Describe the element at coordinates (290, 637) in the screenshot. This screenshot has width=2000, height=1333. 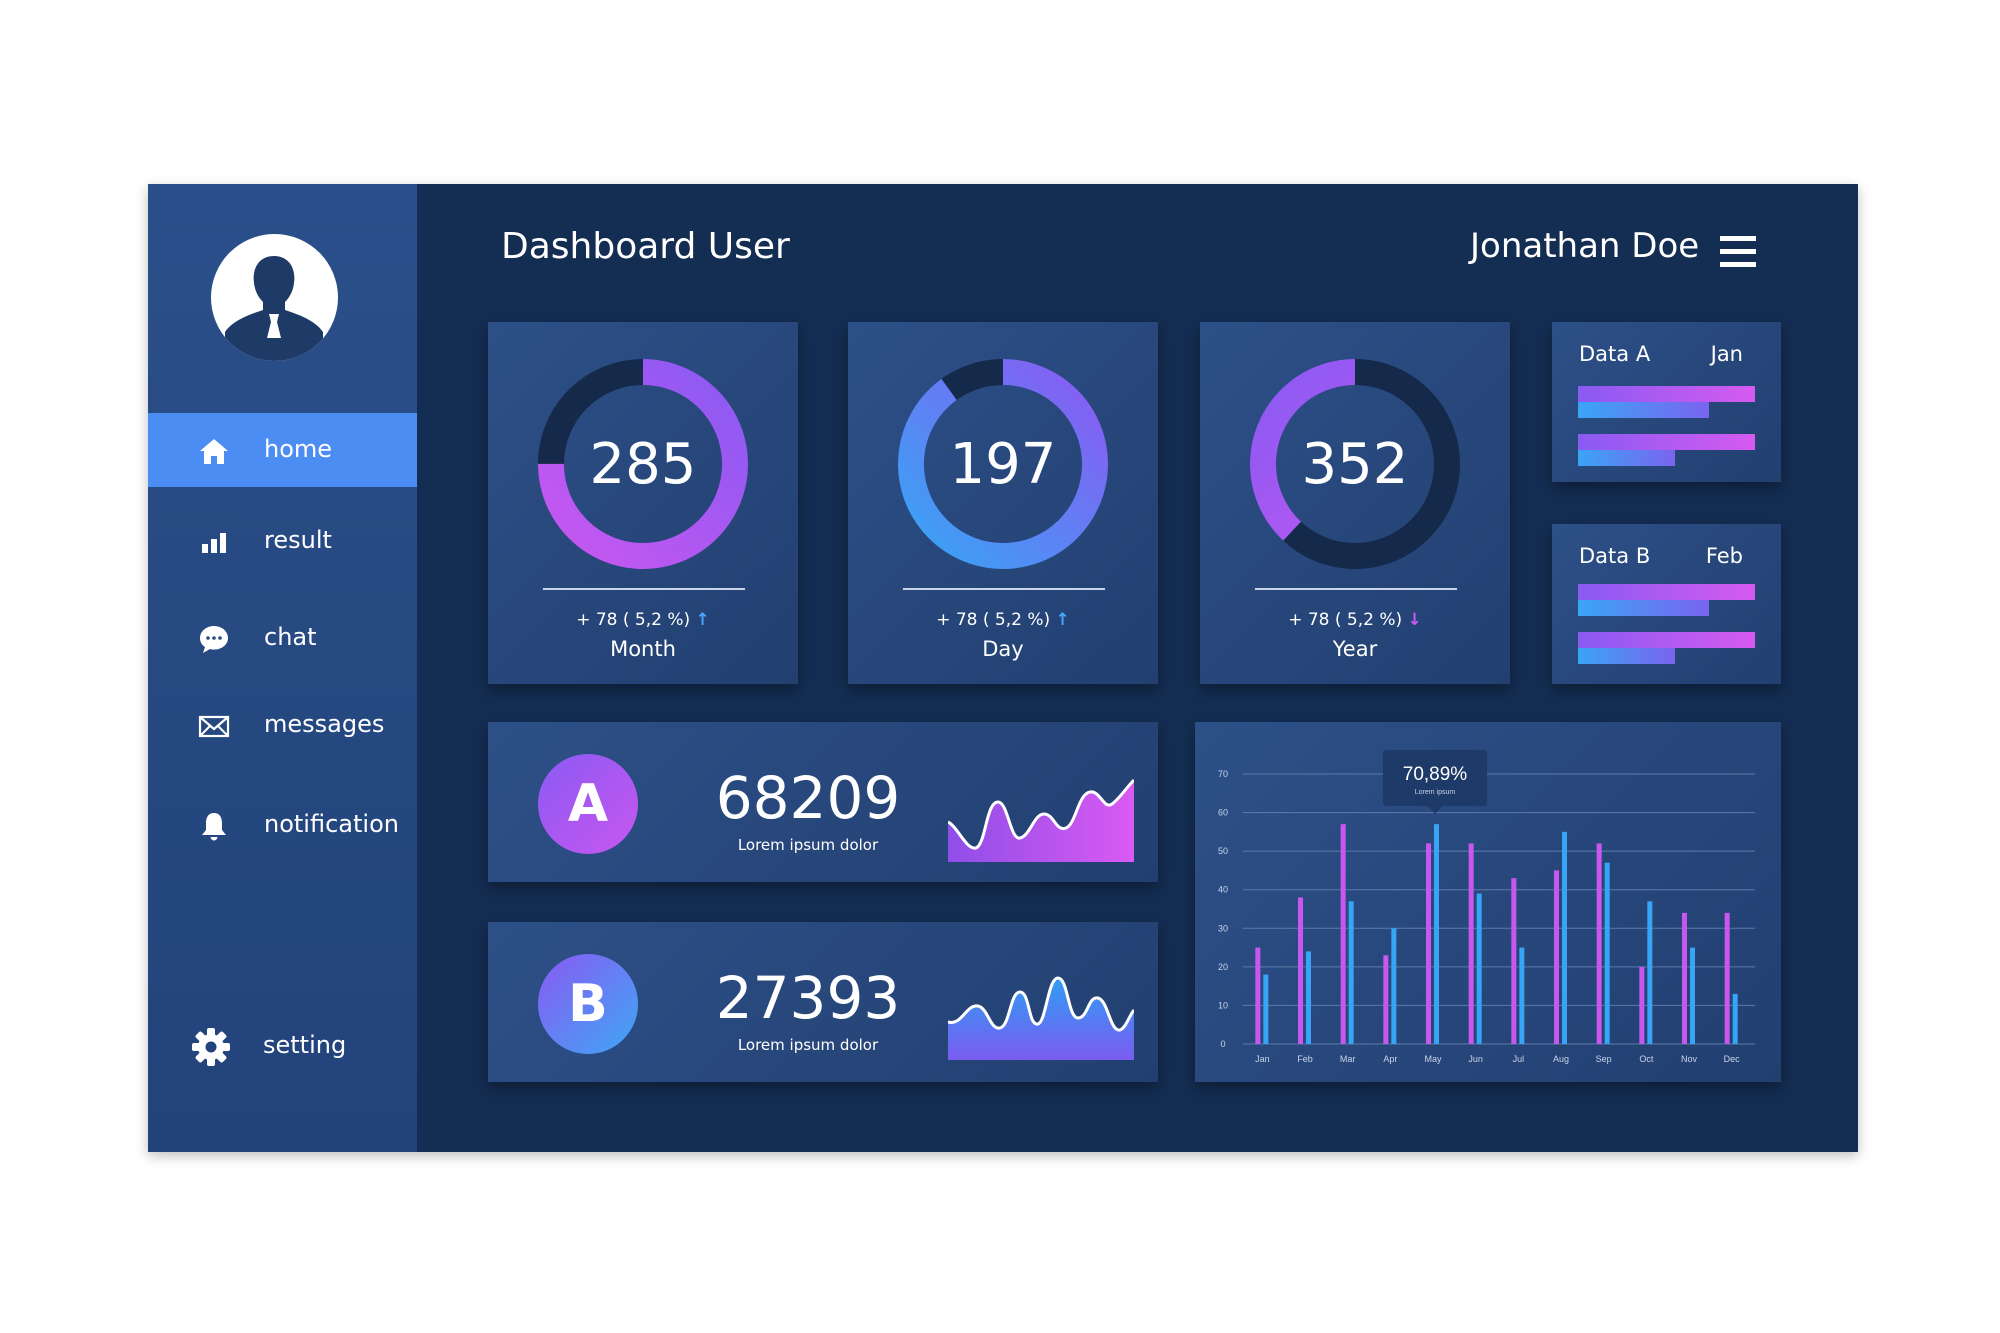
I see `sidebar-item-label: chat` at that location.